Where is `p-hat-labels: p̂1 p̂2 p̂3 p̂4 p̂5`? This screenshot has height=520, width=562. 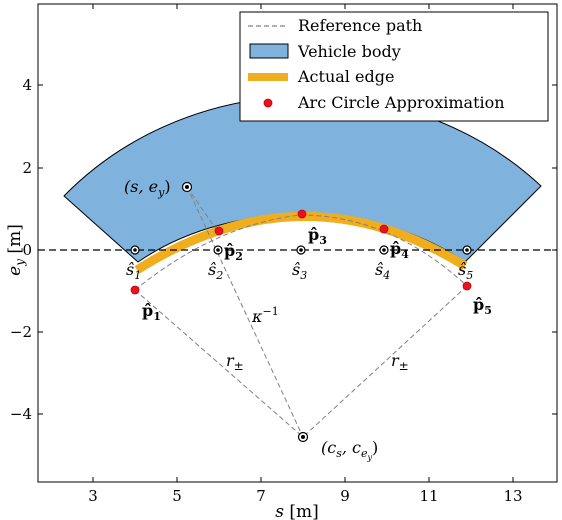 p-hat-labels: p̂1 p̂2 p̂3 p̂4 p̂5 is located at coordinates (317, 274).